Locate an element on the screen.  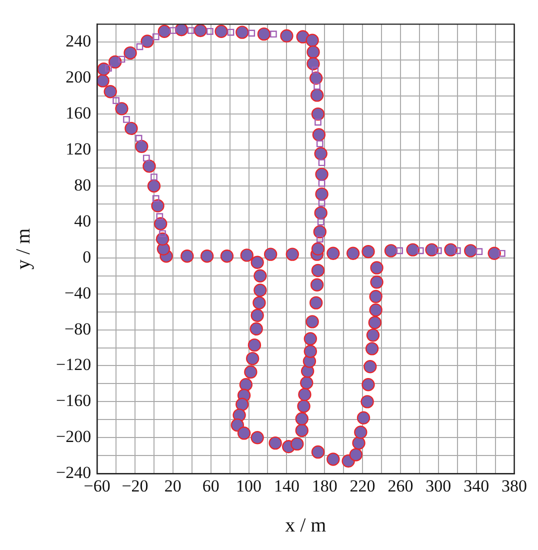
y-tick-label: 80 is located at coordinates (83, 184).